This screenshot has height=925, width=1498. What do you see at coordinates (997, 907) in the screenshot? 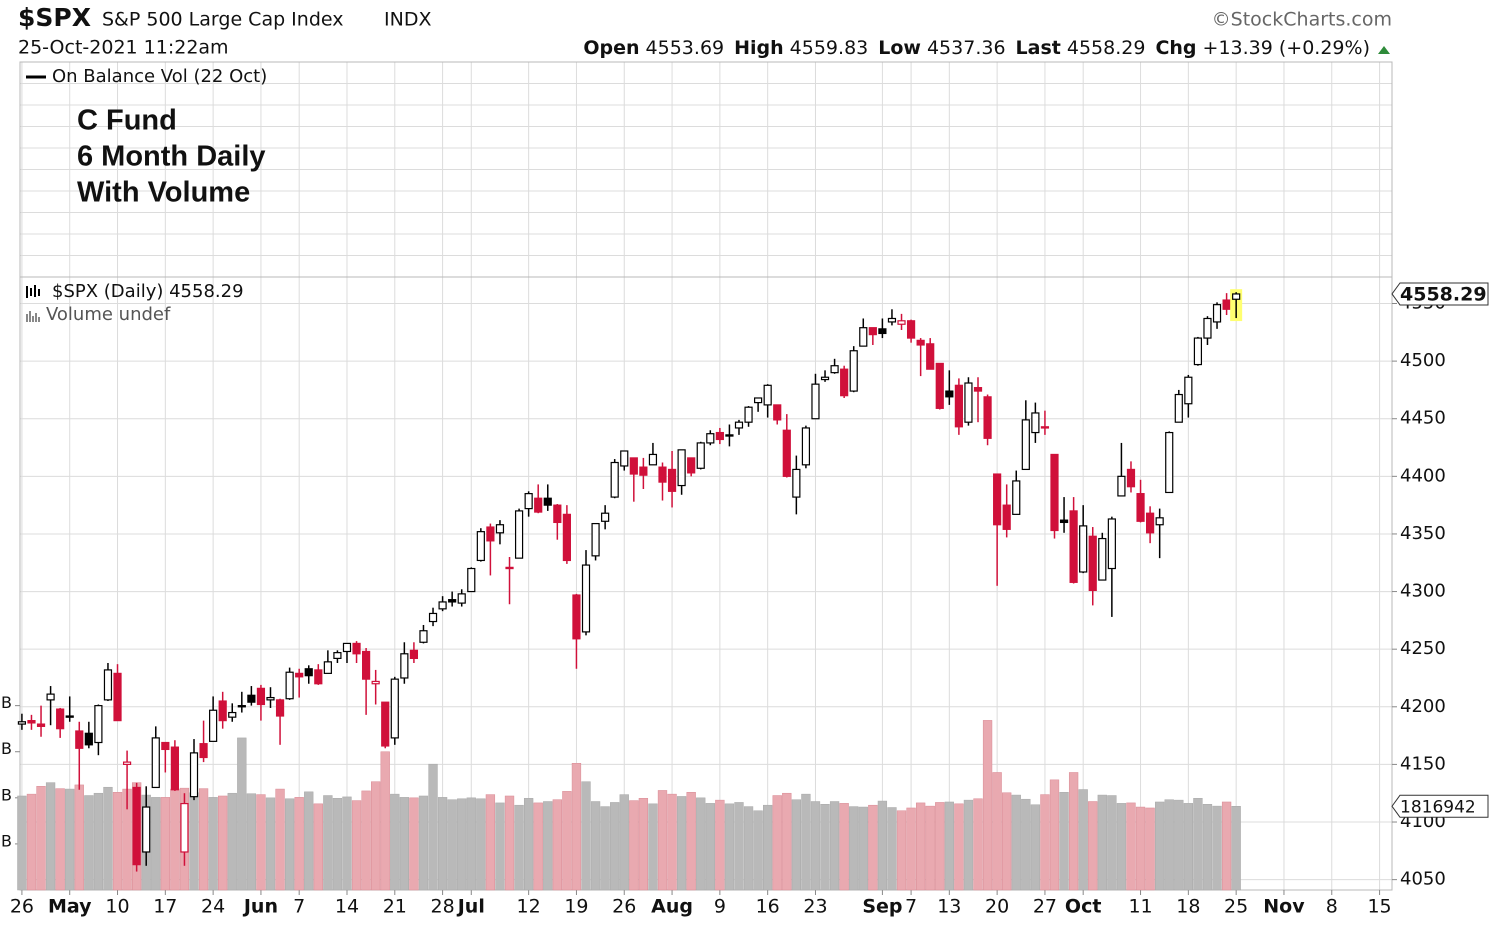
I see `x-tick-label: 20` at bounding box center [997, 907].